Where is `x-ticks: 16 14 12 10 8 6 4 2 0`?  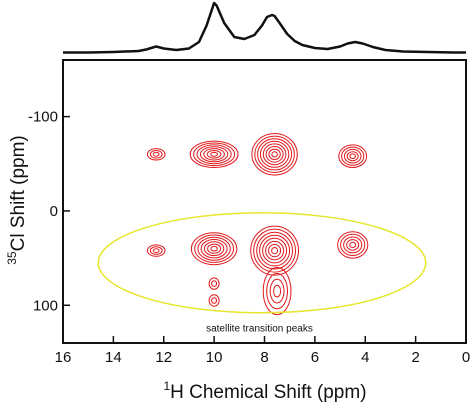 x-ticks: 16 14 12 10 8 6 4 2 0 is located at coordinates (262, 351).